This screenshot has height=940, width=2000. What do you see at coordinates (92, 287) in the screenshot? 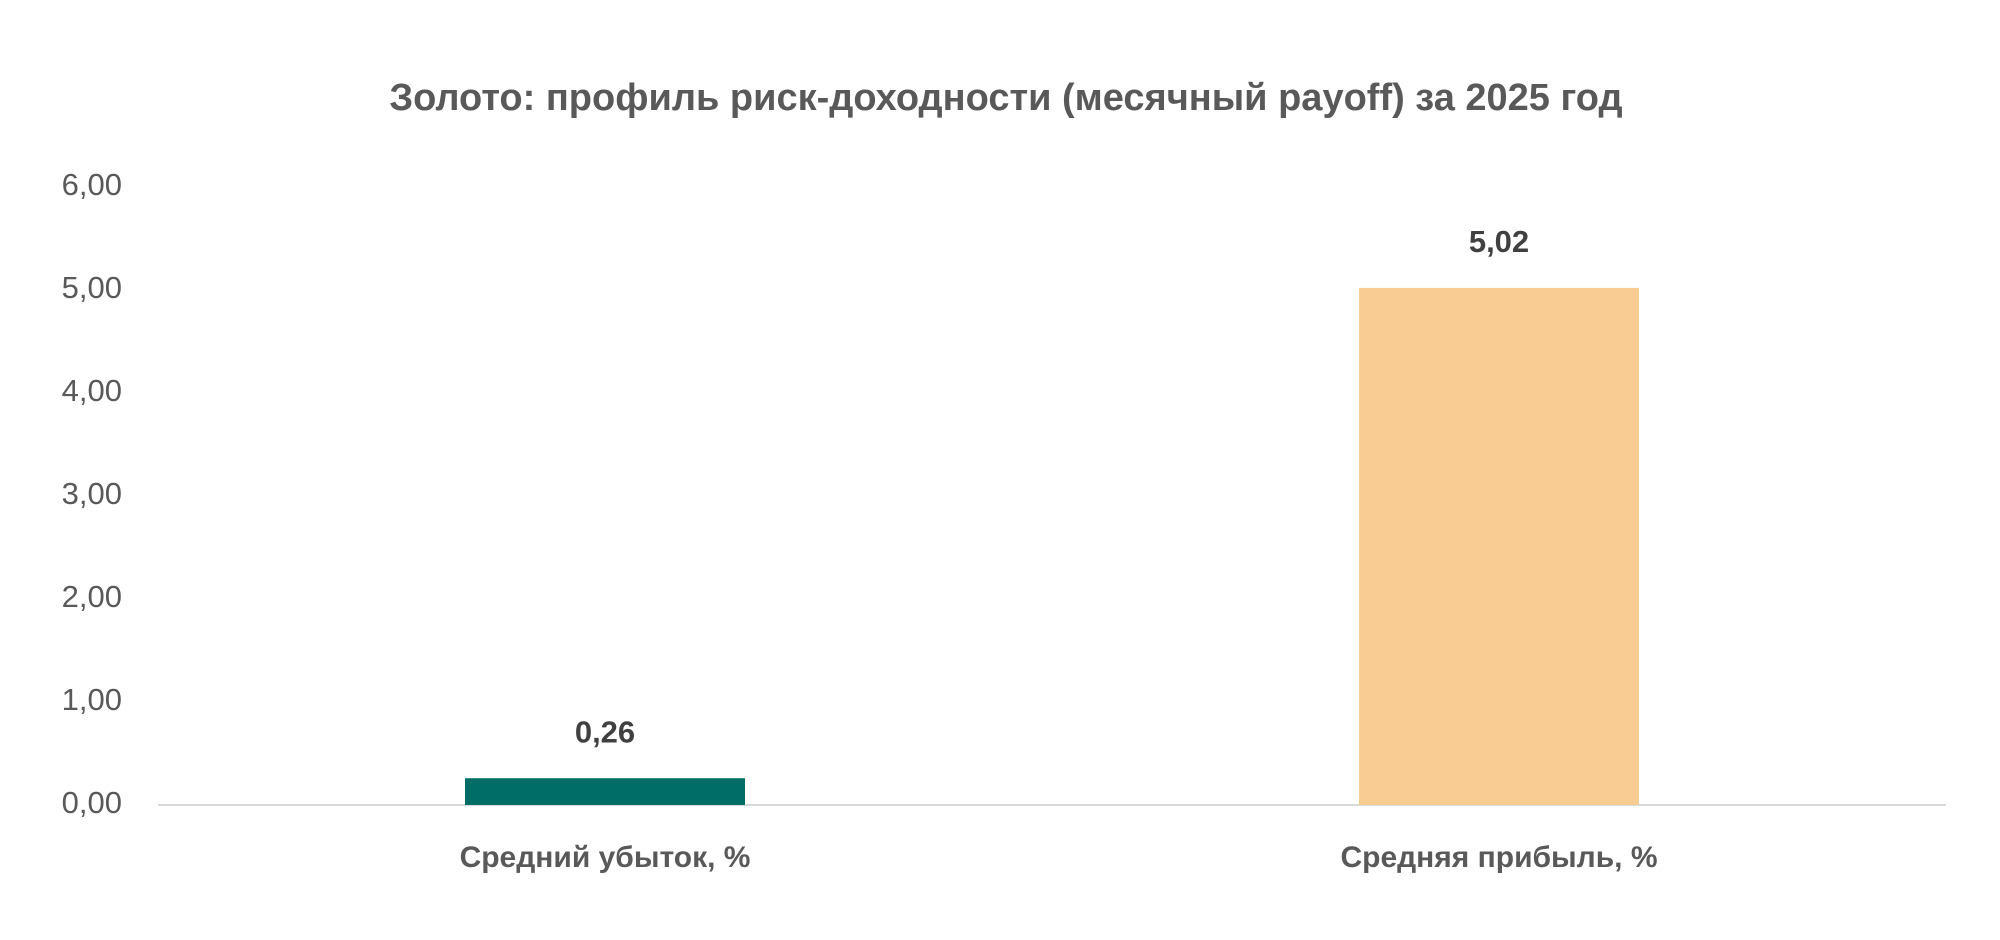
I see `y-tick-label: 5,00` at bounding box center [92, 287].